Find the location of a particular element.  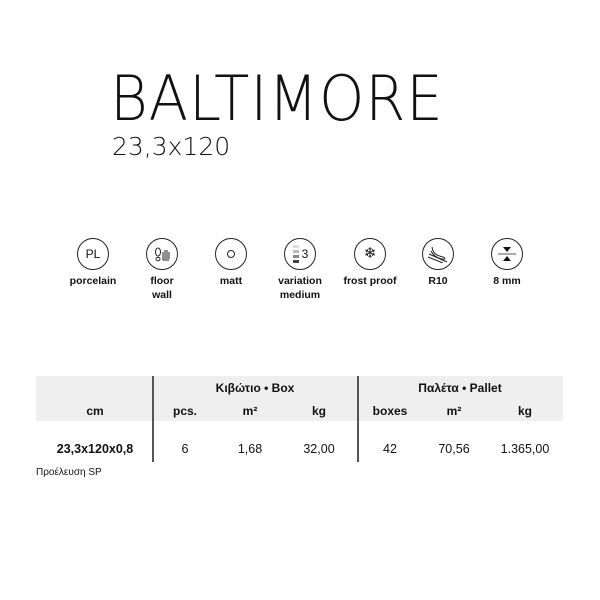

header-box-kg: kg is located at coordinates (318, 411).